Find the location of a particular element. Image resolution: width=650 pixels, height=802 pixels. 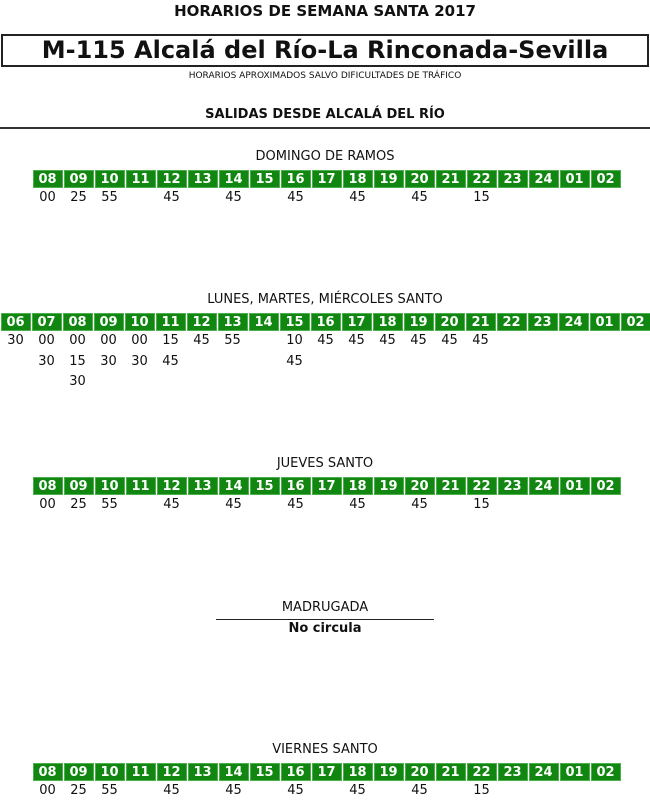

madrugada-label: MADRUGADA is located at coordinates (325, 607).